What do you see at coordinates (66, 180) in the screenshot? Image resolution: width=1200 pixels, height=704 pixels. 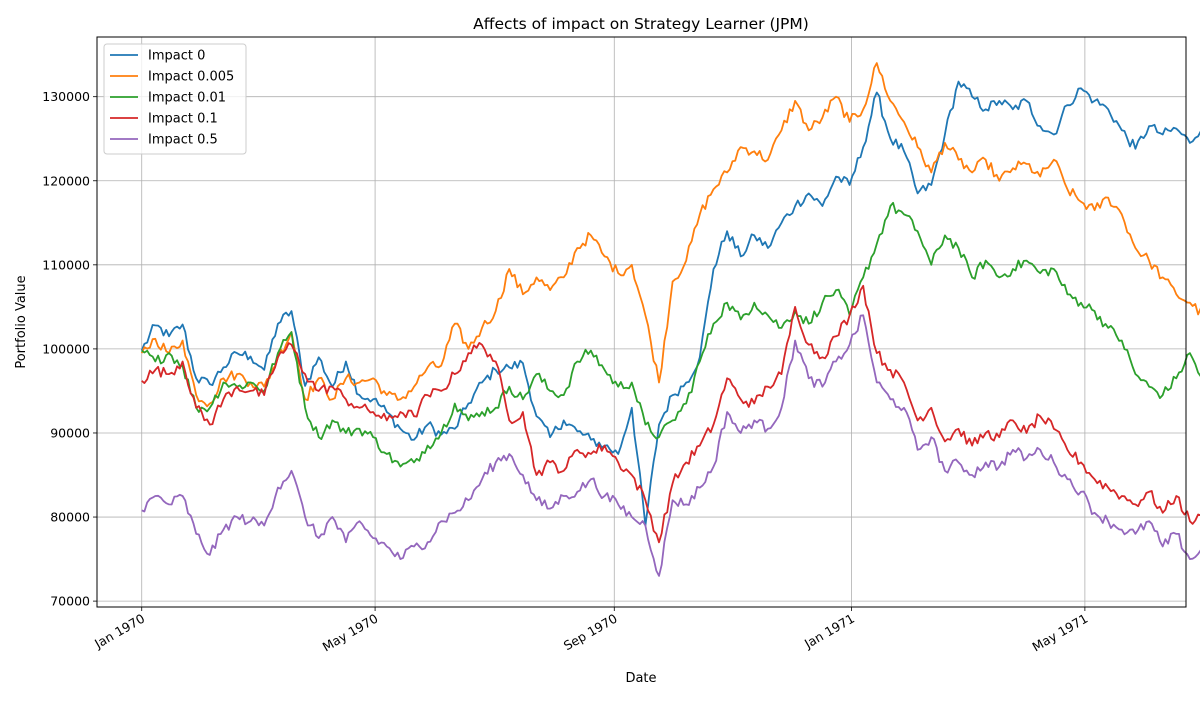 I see `y-tick-label: 120000` at bounding box center [66, 180].